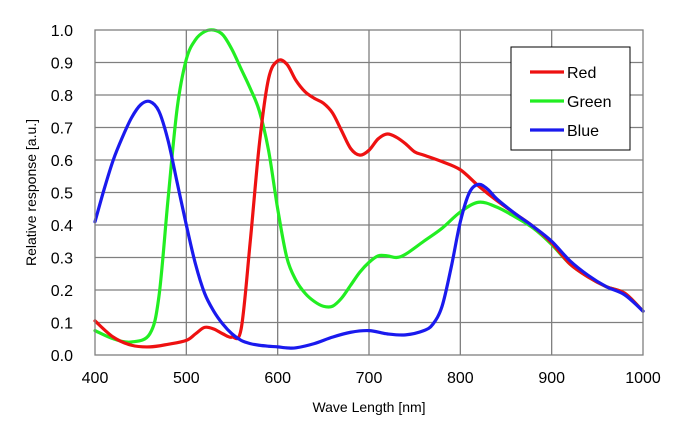  What do you see at coordinates (643, 378) in the screenshot?
I see `x-tick-label: 1000` at bounding box center [643, 378].